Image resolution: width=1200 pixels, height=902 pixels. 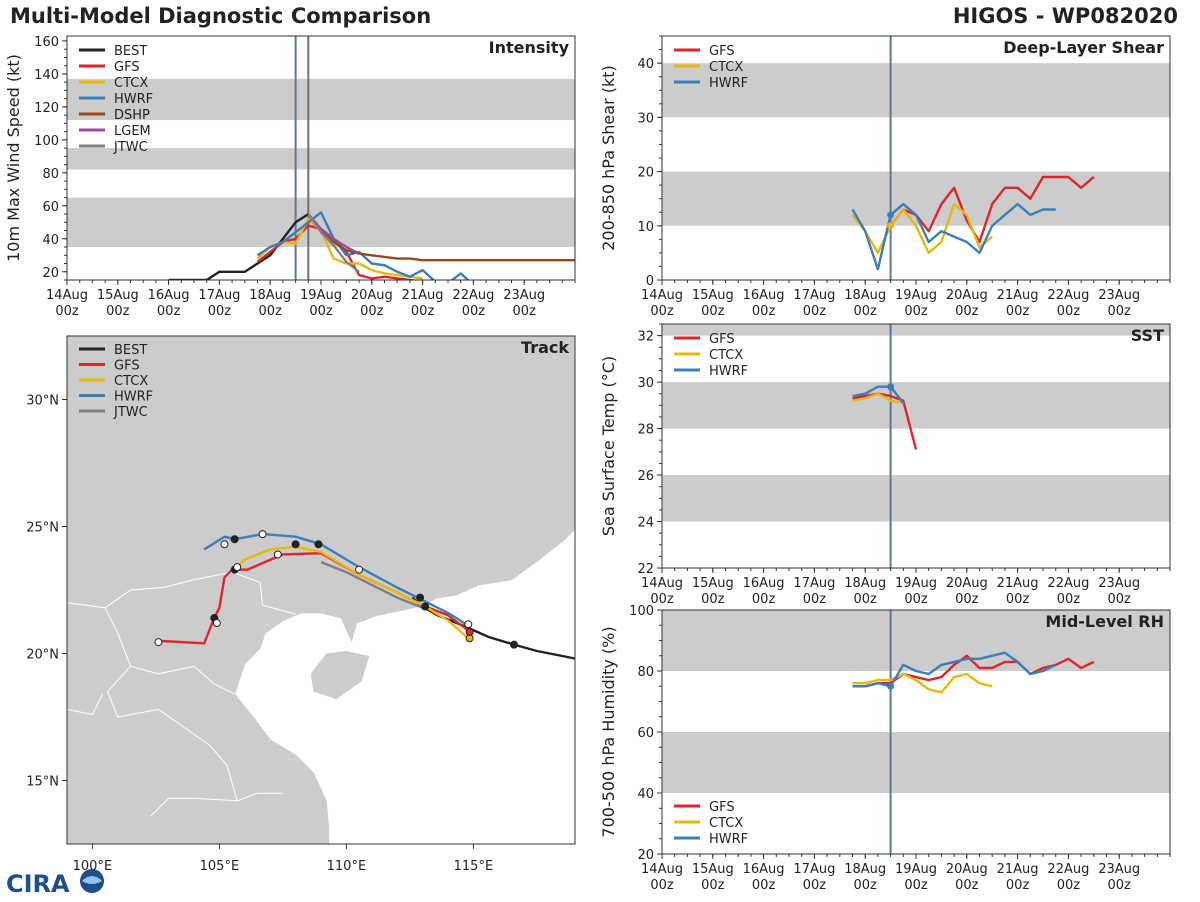 I want to click on legend-label: DSHP, so click(x=132, y=115).